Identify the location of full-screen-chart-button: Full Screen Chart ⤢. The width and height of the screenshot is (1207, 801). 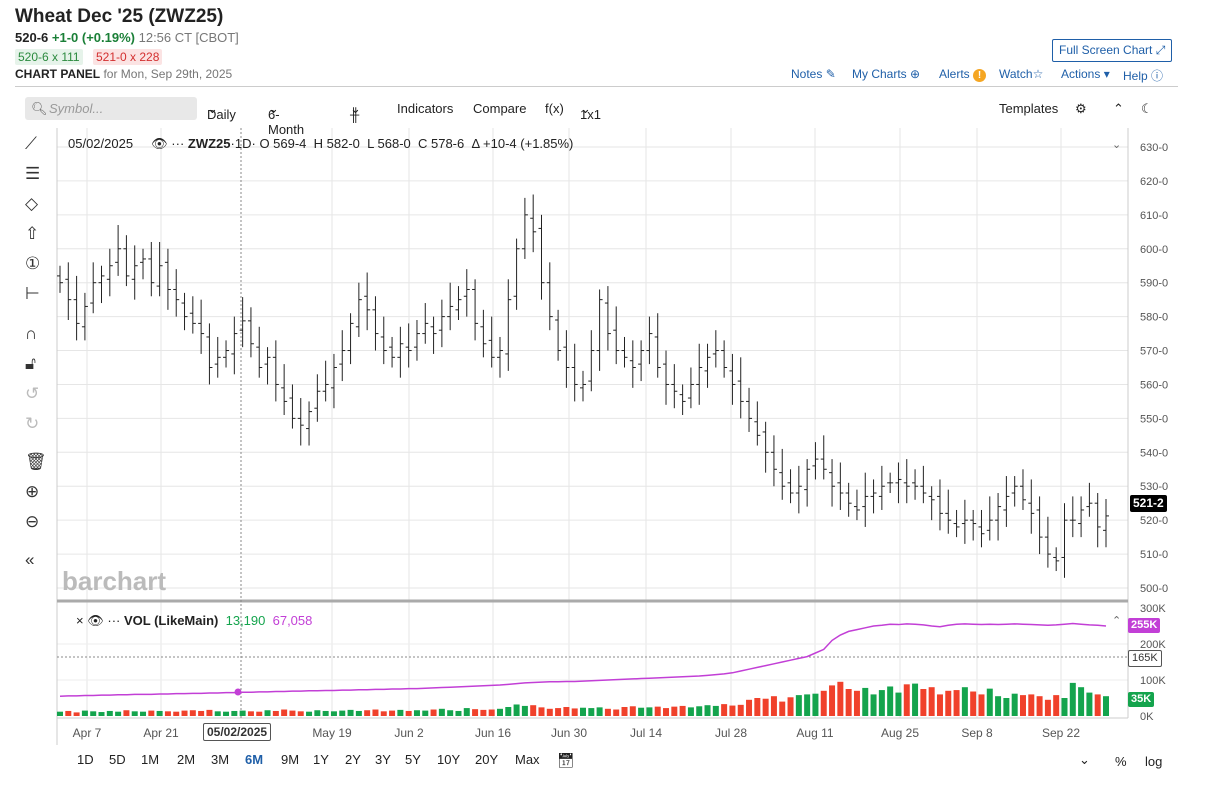
(1112, 50).